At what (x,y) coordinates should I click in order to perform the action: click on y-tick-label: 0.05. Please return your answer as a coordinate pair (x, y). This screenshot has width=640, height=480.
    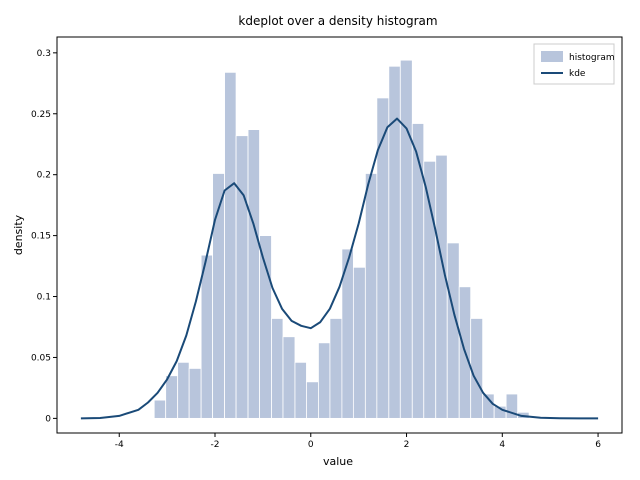
    Looking at the image, I should click on (41, 358).